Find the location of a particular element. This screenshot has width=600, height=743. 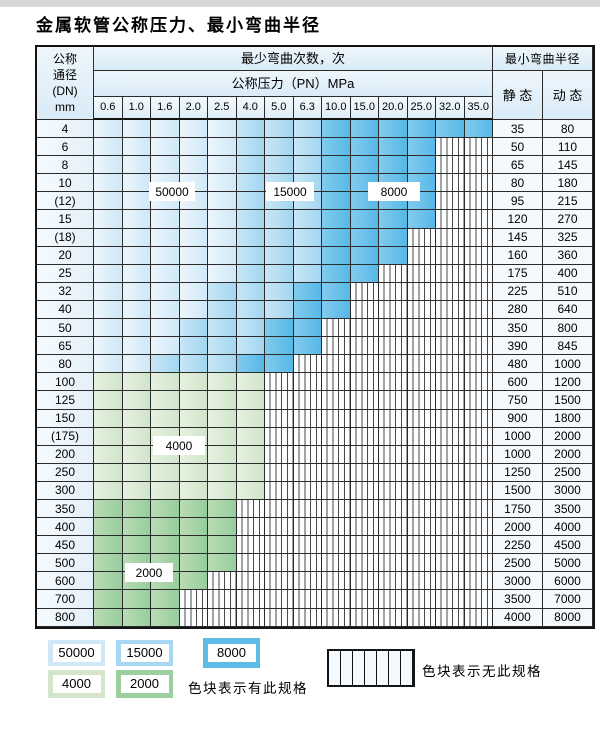

dynamic-radius-value: 80 is located at coordinates (568, 129).